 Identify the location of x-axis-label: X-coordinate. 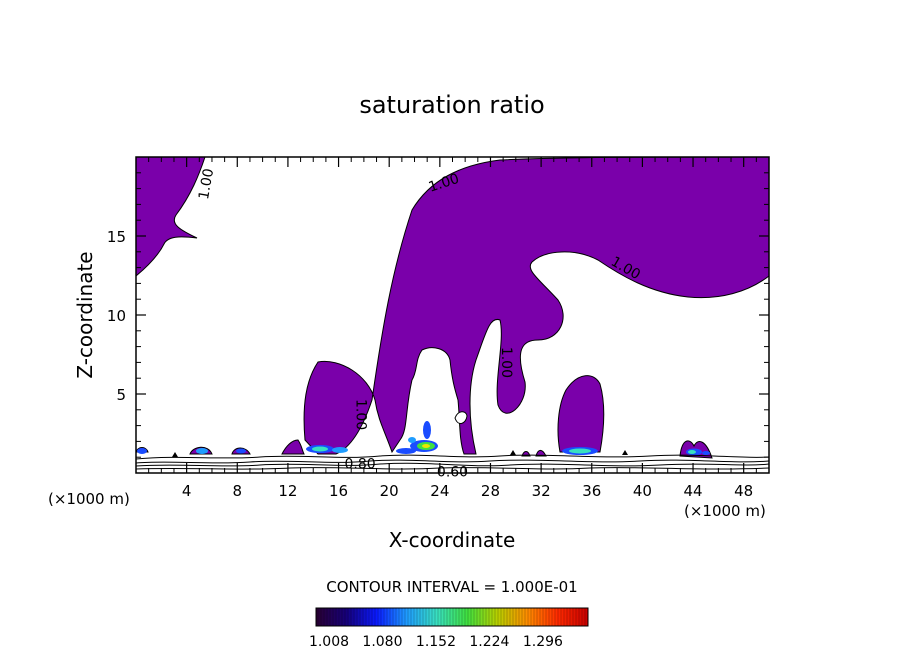
(452, 540).